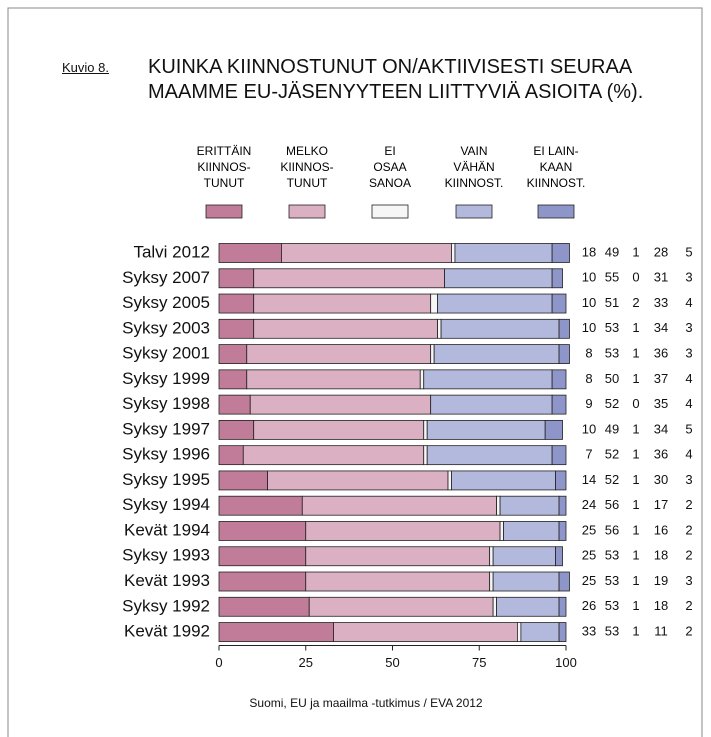 The width and height of the screenshot is (711, 737). Describe the element at coordinates (612, 378) in the screenshot. I see `value-label: 50` at that location.